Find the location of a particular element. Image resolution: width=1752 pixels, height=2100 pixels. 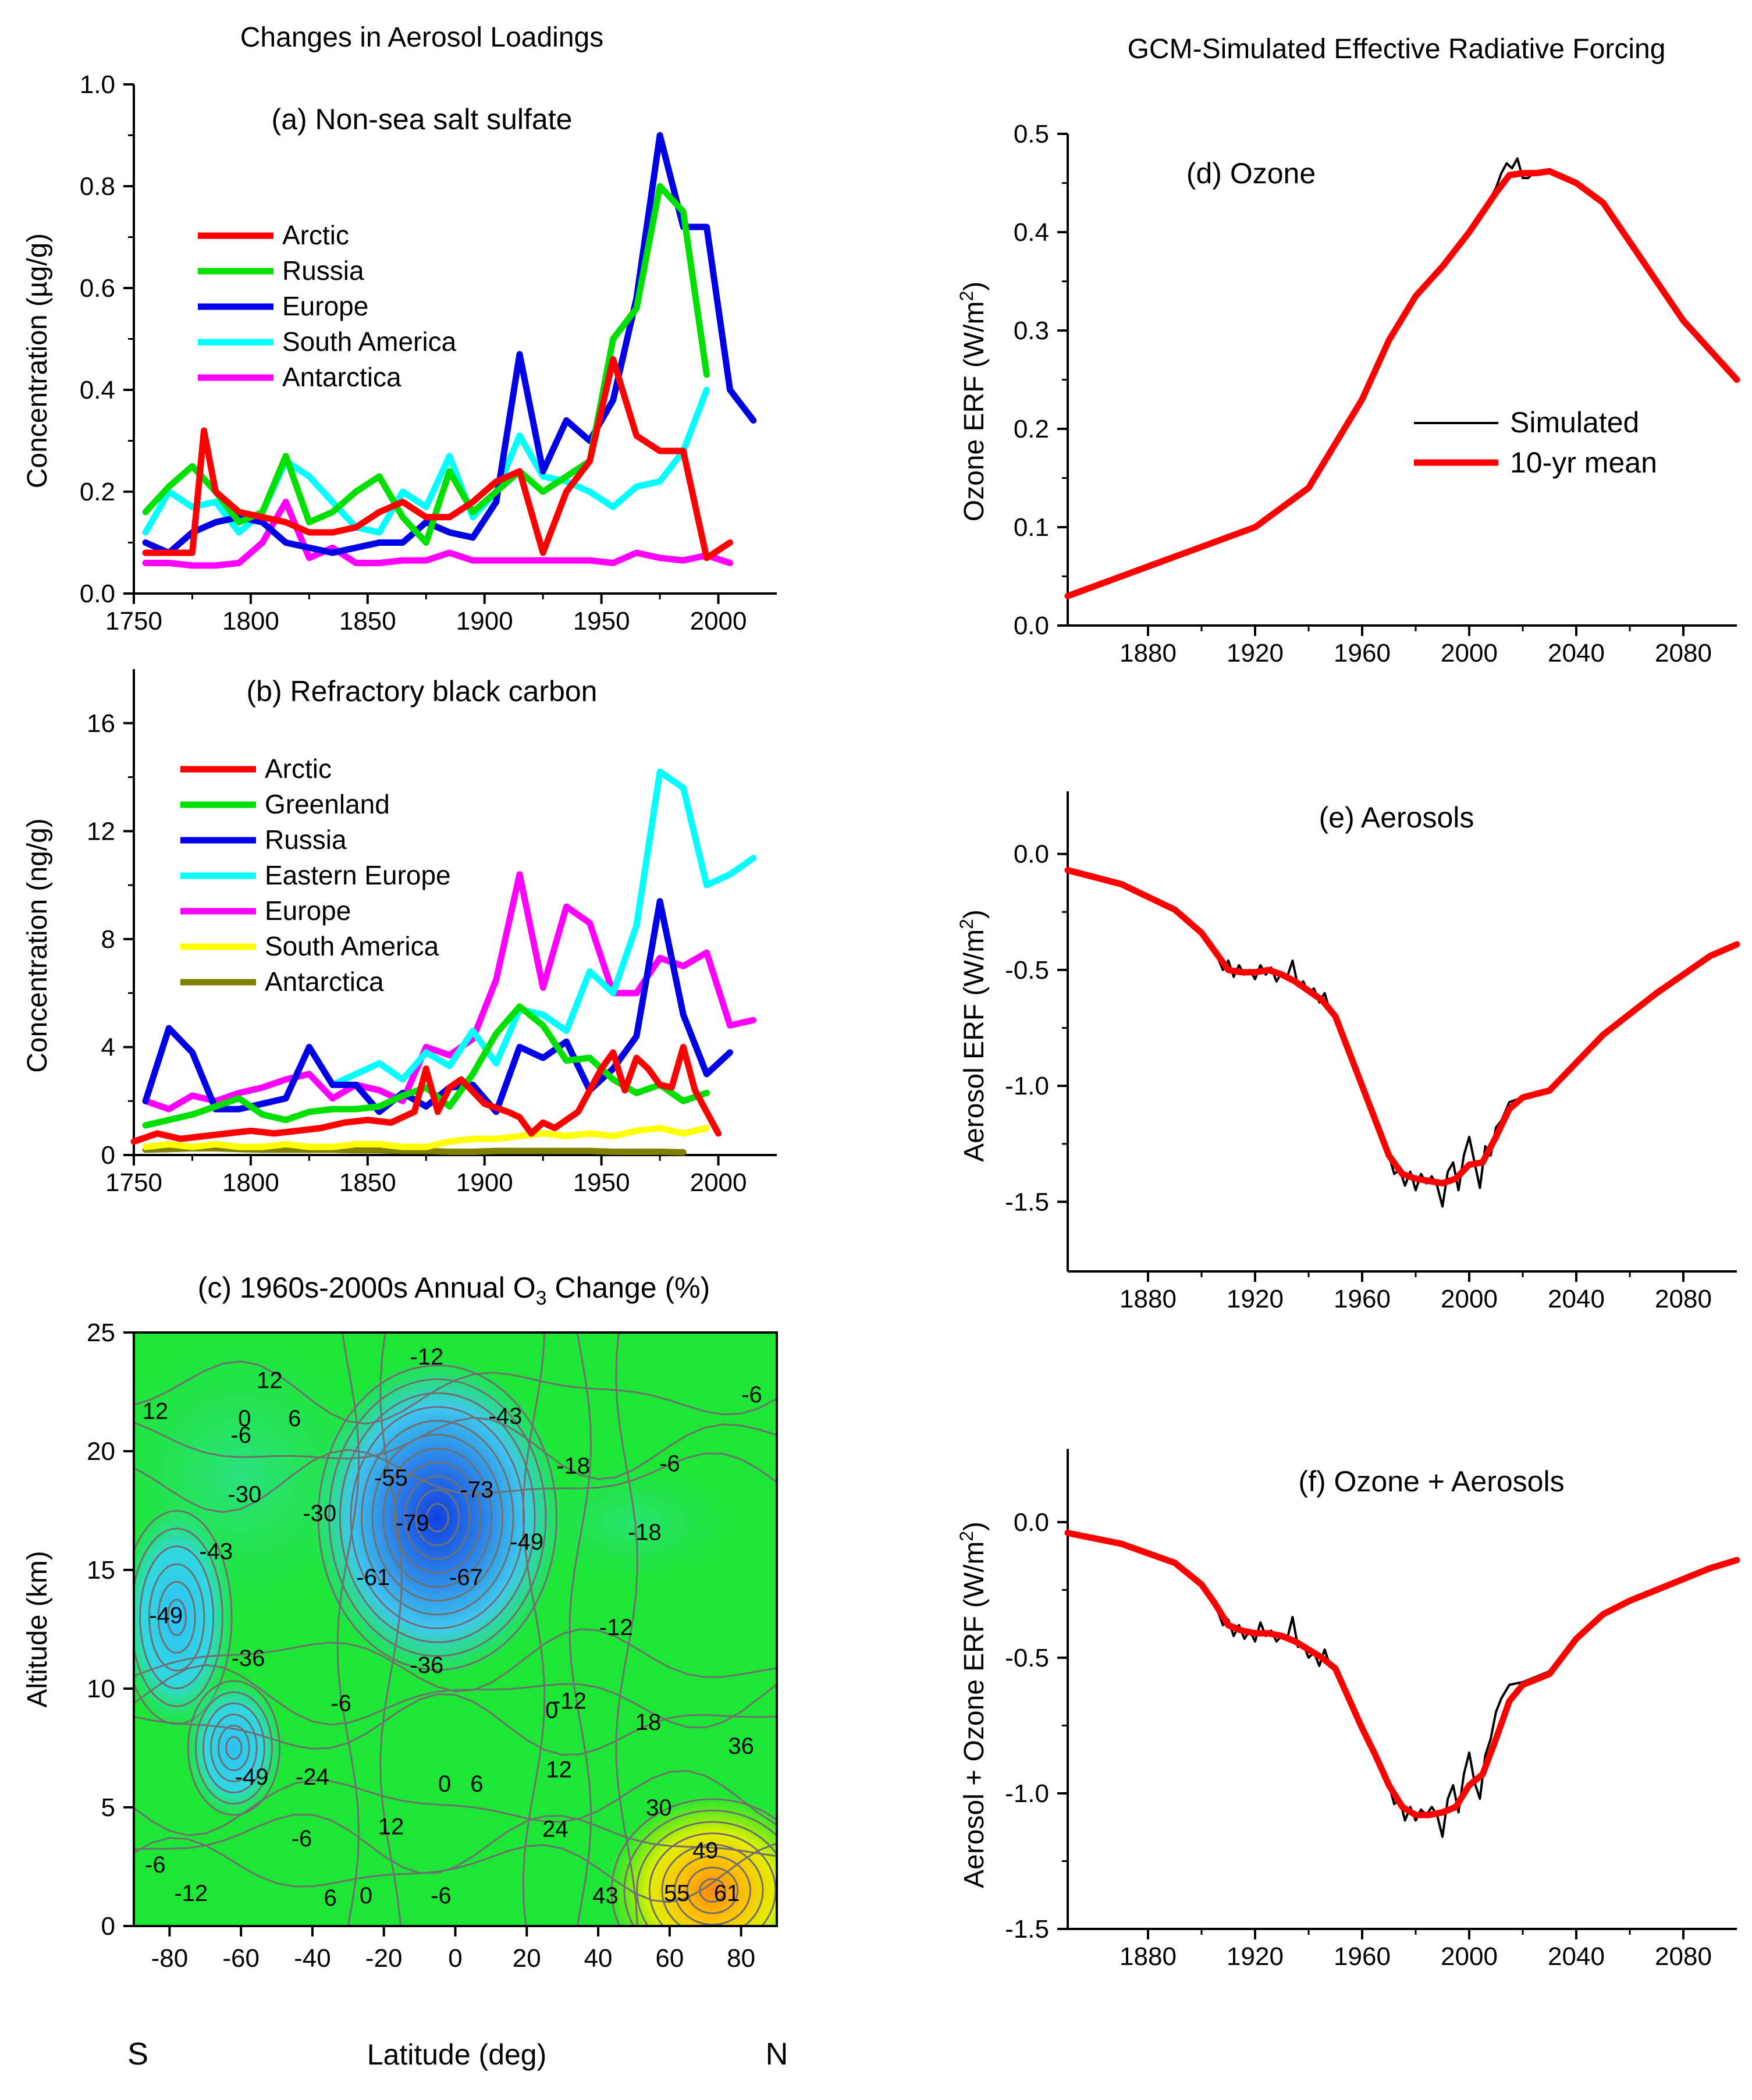

contour-label: 30 is located at coordinates (659, 1808).